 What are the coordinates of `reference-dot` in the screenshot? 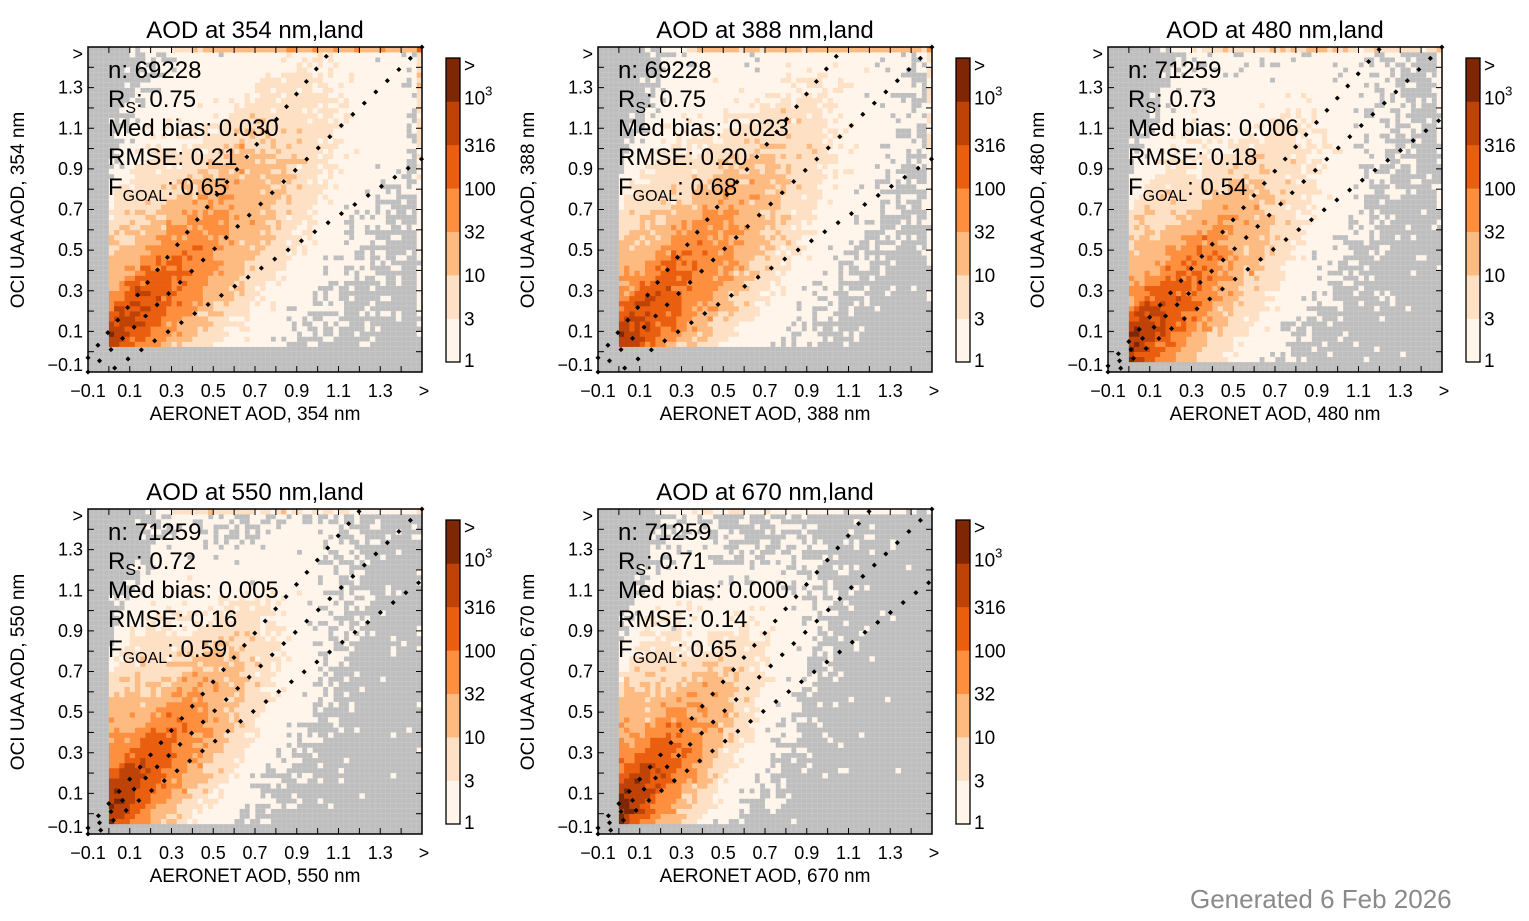 It's located at (275, 259).